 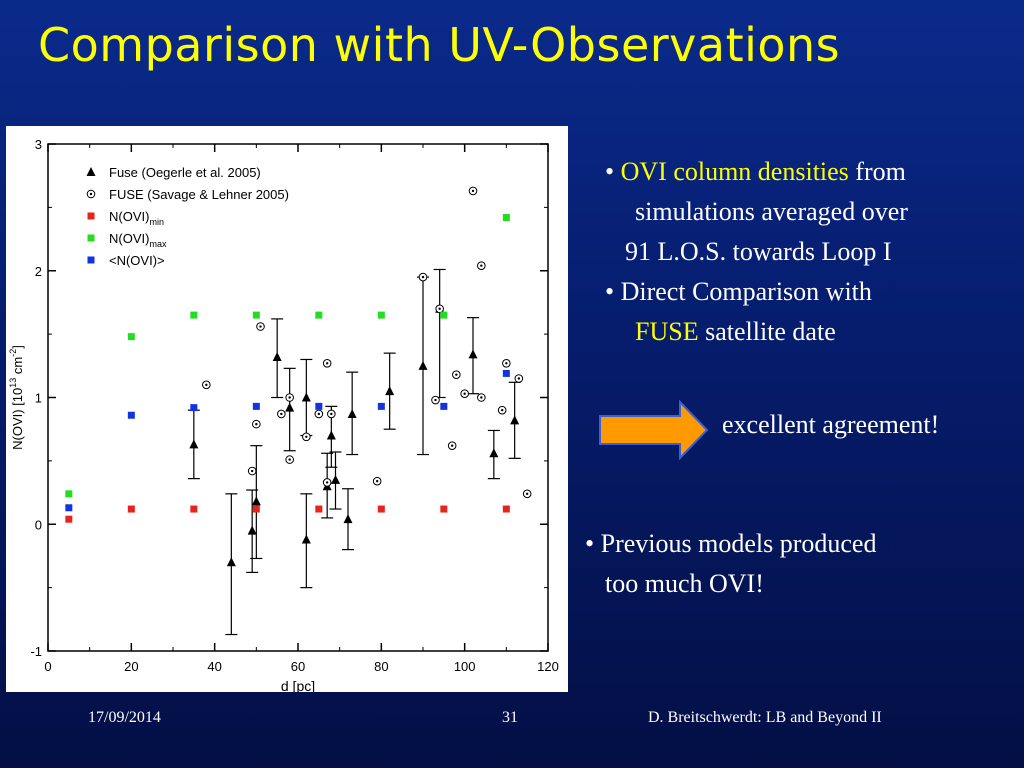 What do you see at coordinates (38, 271) in the screenshot?
I see `y-tick-label: 2` at bounding box center [38, 271].